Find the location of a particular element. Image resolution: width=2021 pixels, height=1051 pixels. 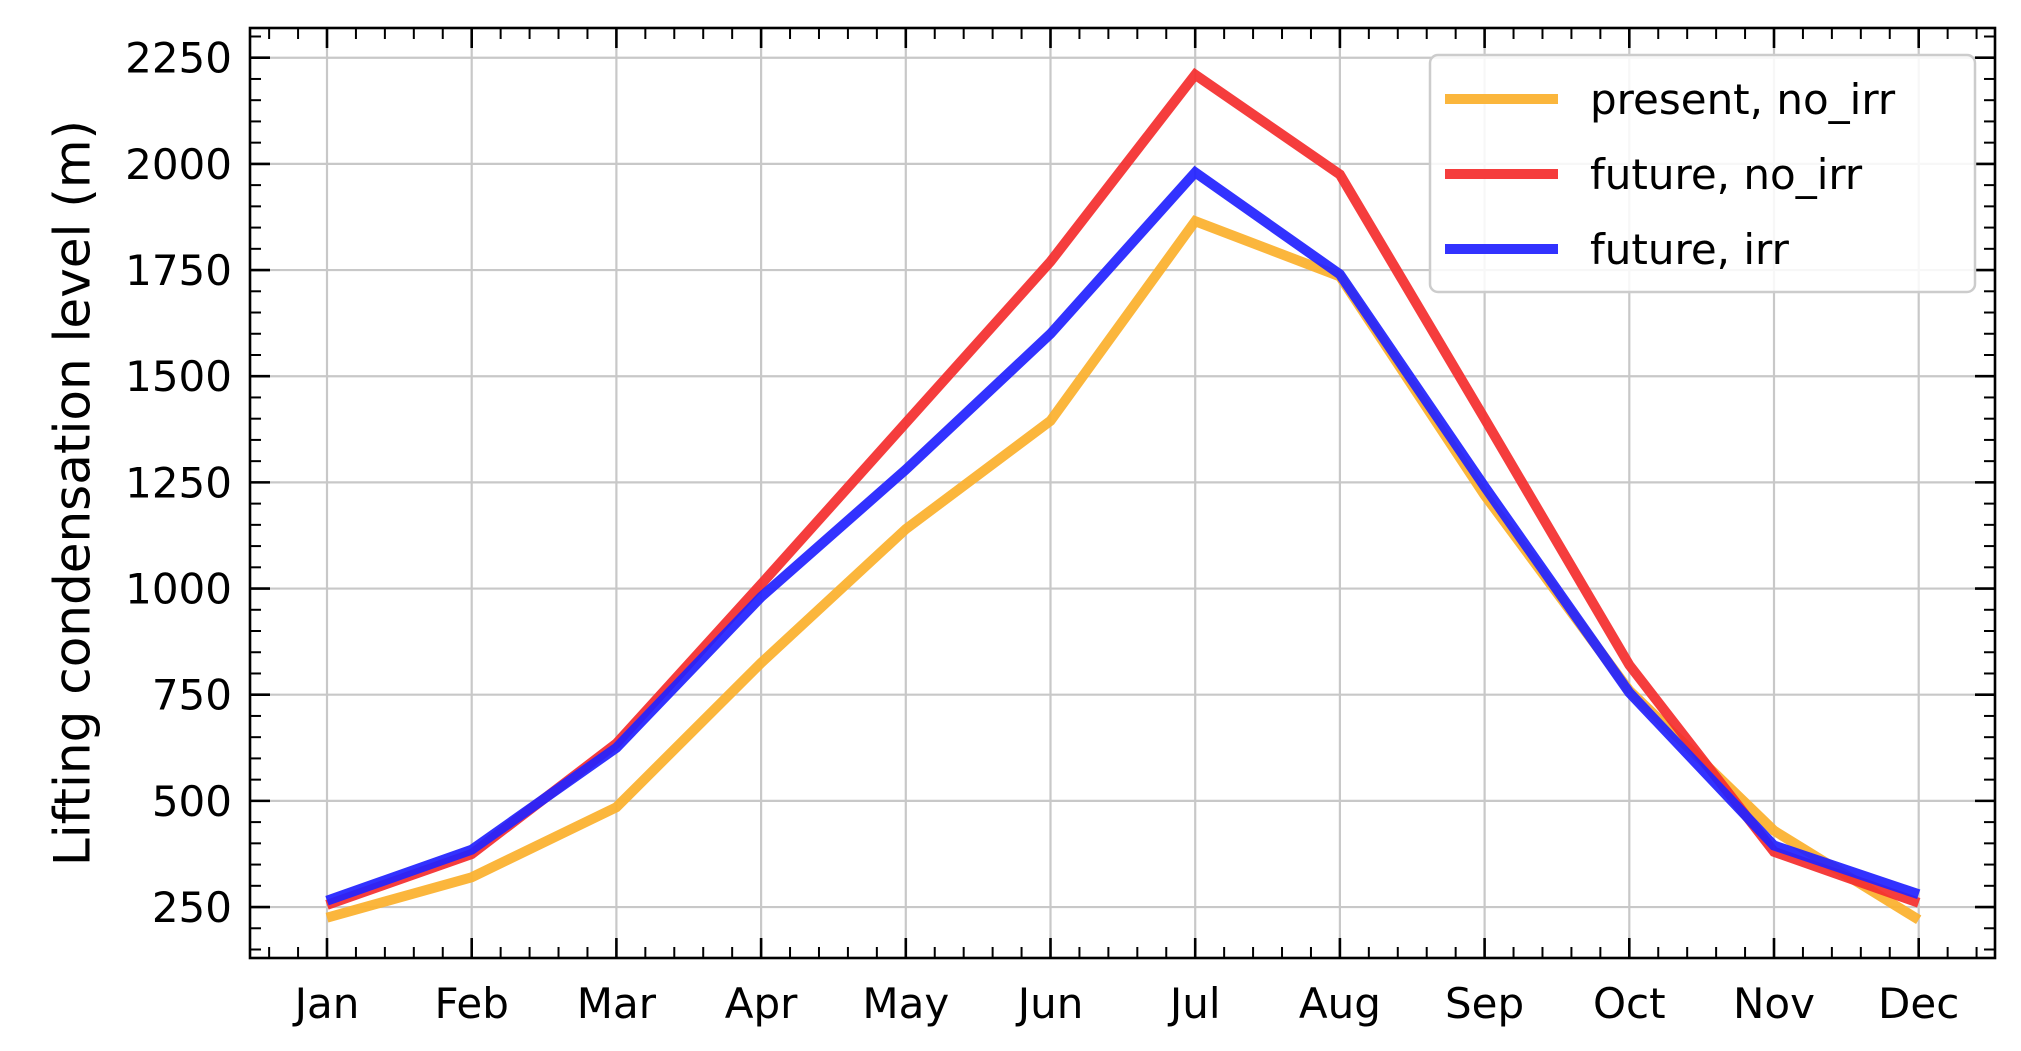

legend: present, no_irr future, no_irr future, irr is located at coordinates (1702, 173).